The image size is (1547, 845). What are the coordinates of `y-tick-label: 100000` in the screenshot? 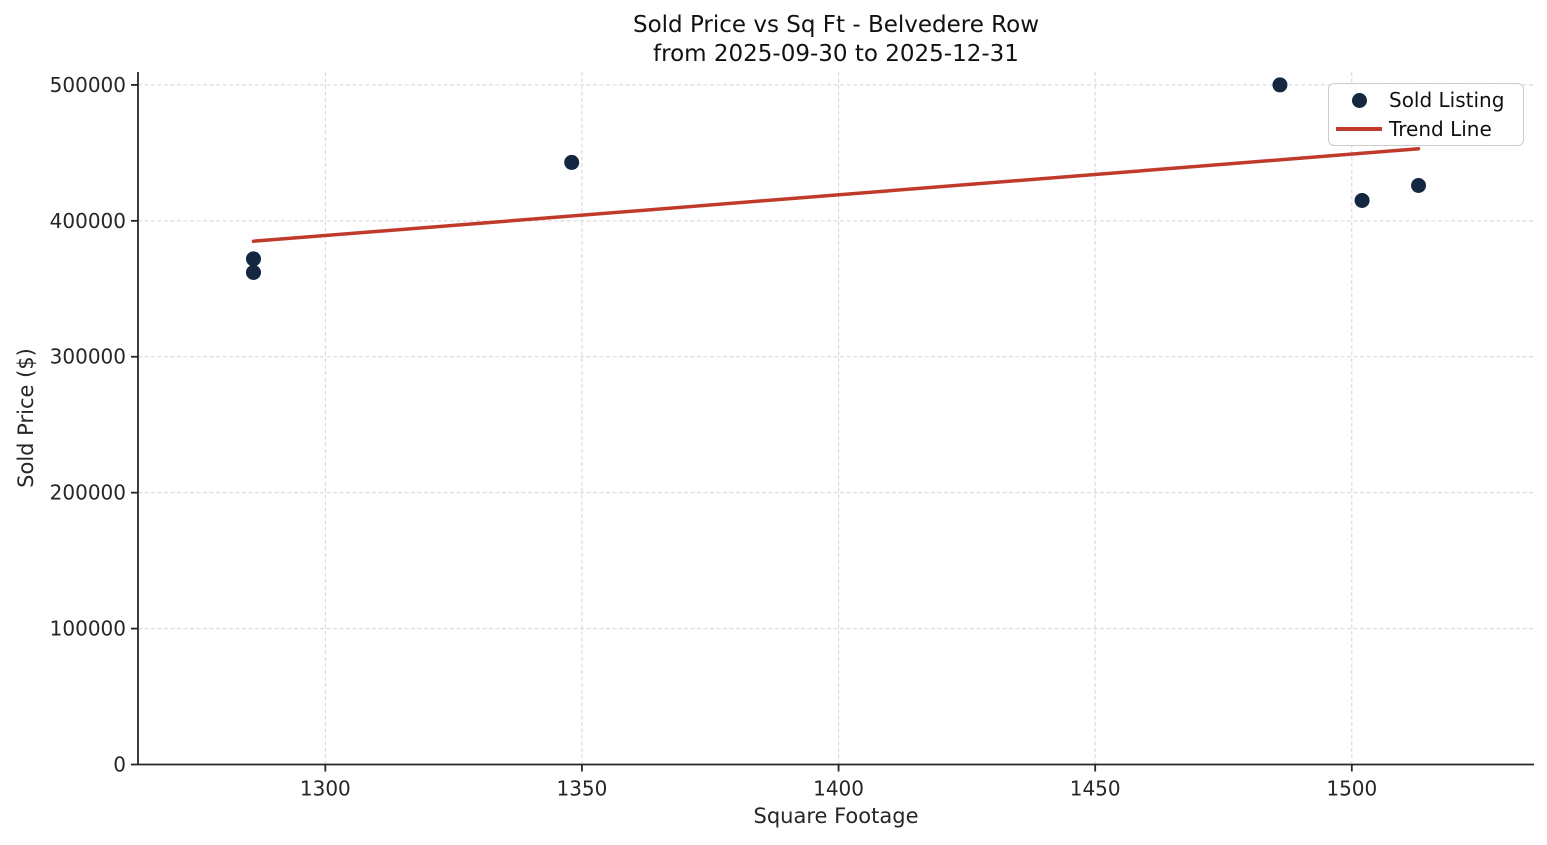 It's located at (88, 629).